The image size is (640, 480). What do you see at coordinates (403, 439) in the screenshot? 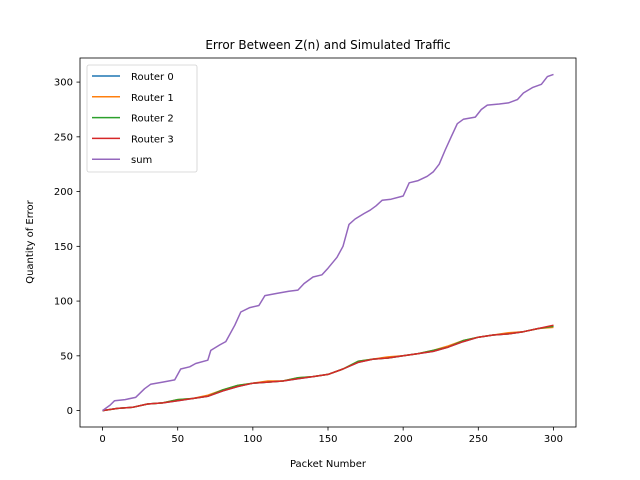
I see `x-tick-label: 200` at bounding box center [403, 439].